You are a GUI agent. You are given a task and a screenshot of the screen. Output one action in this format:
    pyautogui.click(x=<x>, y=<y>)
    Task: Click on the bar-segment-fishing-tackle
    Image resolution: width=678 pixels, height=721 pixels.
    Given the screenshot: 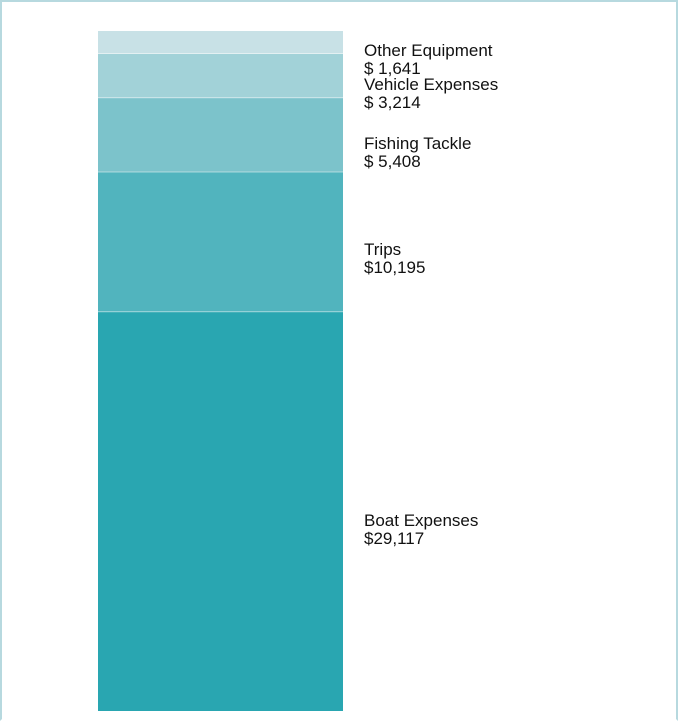 What is the action you would take?
    pyautogui.click(x=220, y=134)
    